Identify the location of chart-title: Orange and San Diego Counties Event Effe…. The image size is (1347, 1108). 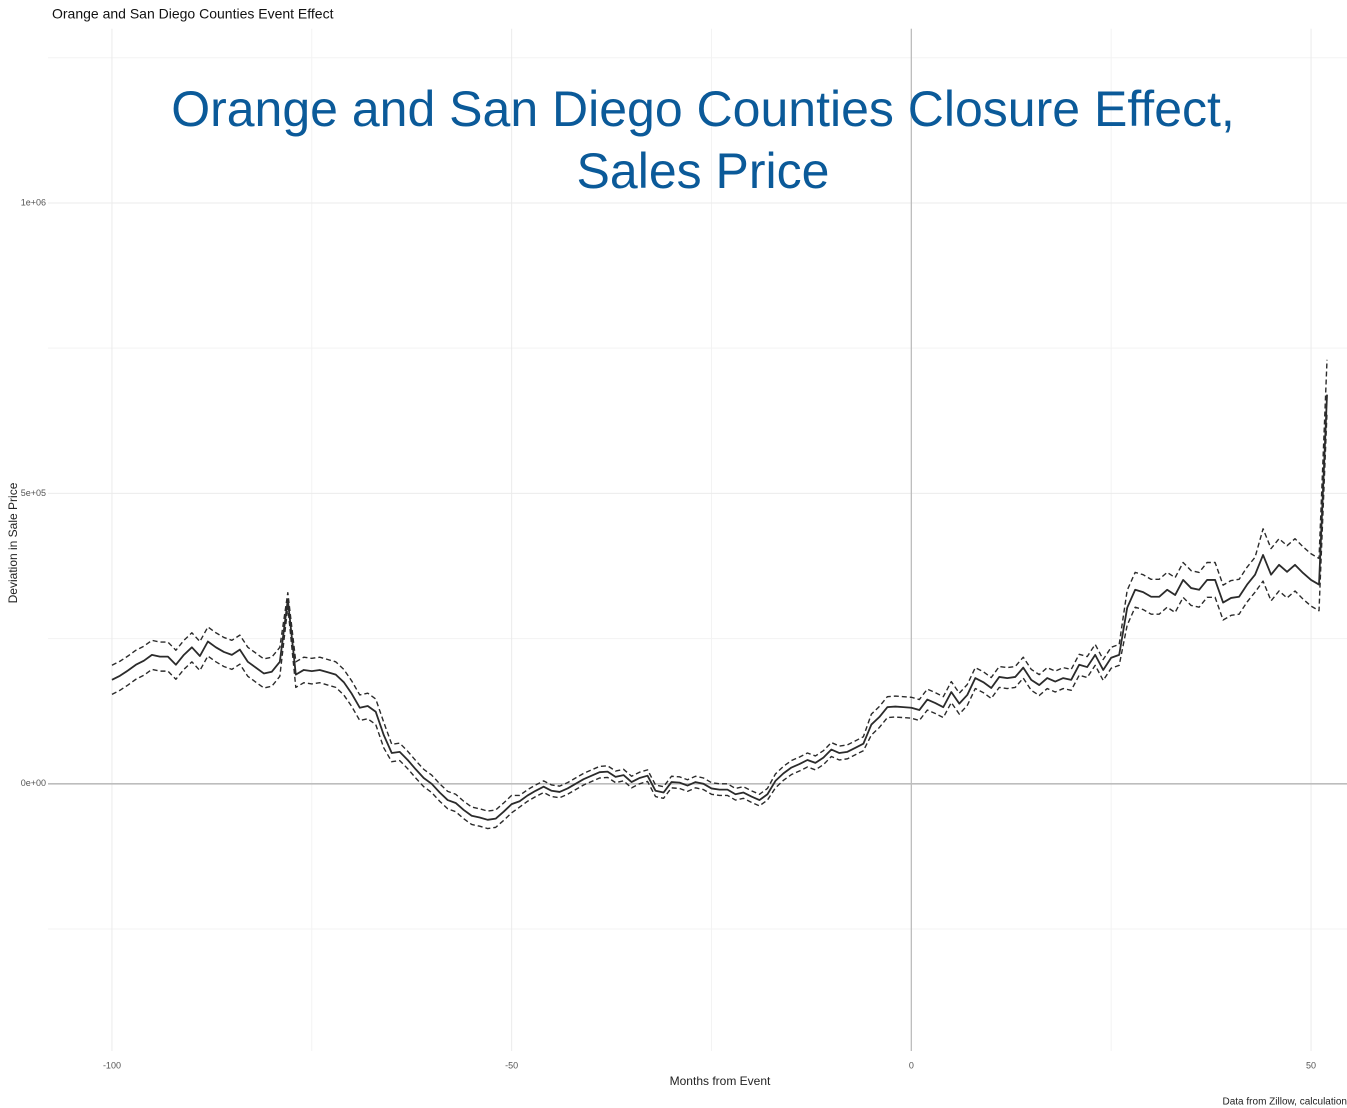
(193, 14).